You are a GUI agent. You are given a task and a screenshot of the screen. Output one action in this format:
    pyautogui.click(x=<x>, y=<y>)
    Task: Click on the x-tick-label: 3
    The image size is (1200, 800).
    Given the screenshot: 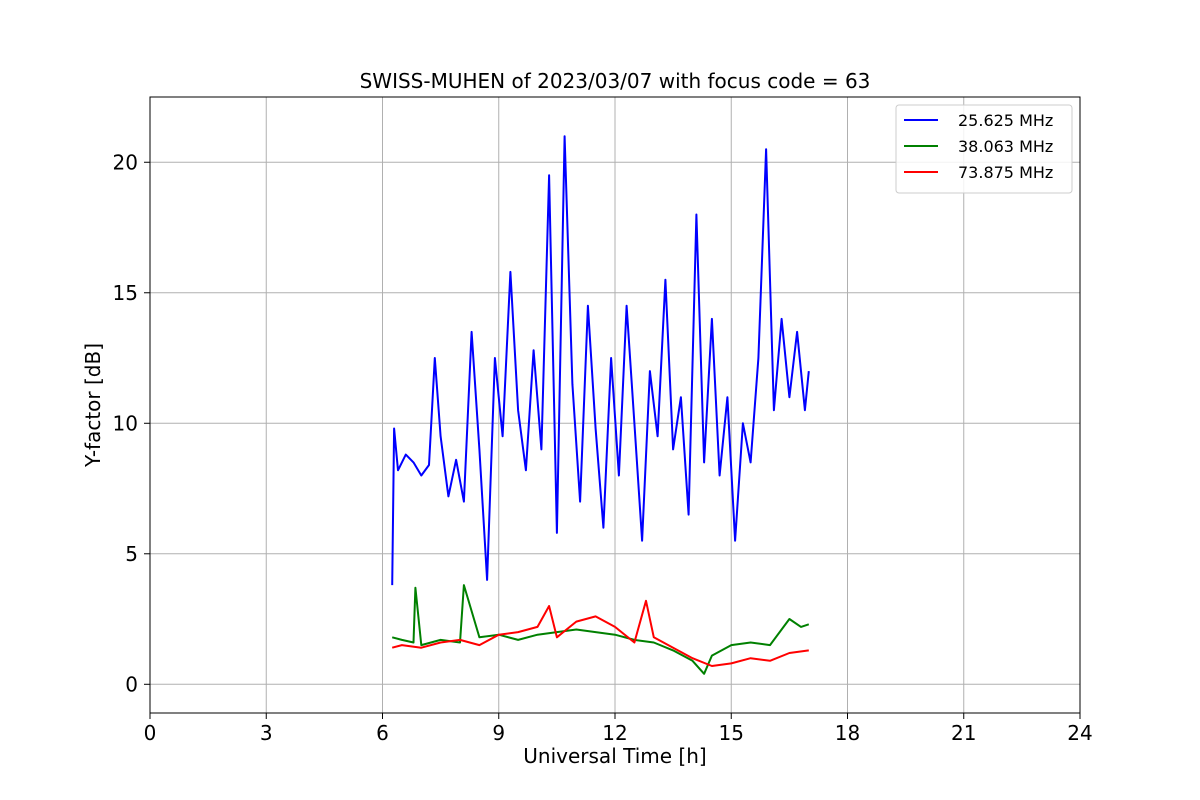 What is the action you would take?
    pyautogui.click(x=266, y=733)
    